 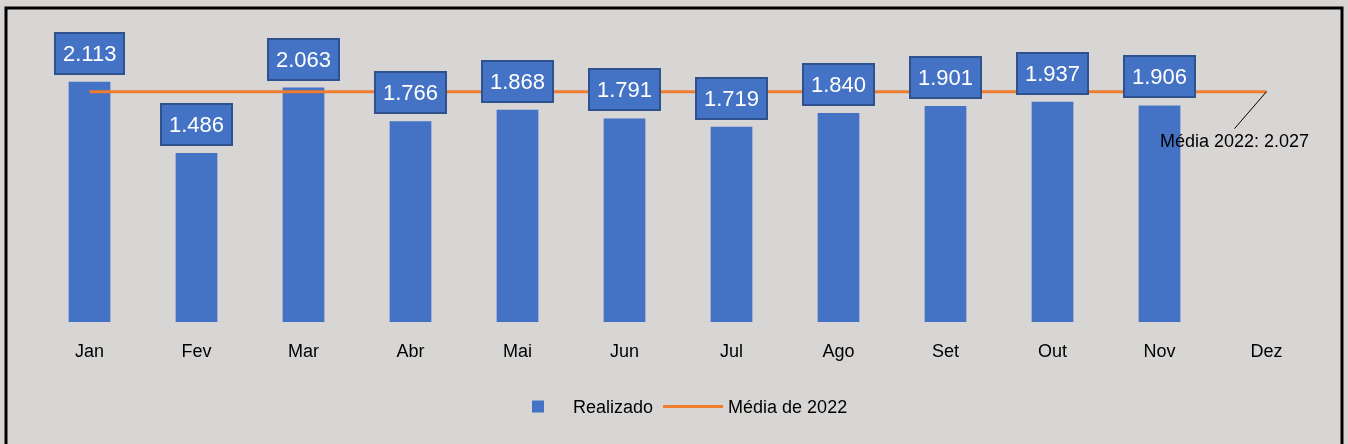 What do you see at coordinates (304, 59) in the screenshot?
I see `data-label: 2.063` at bounding box center [304, 59].